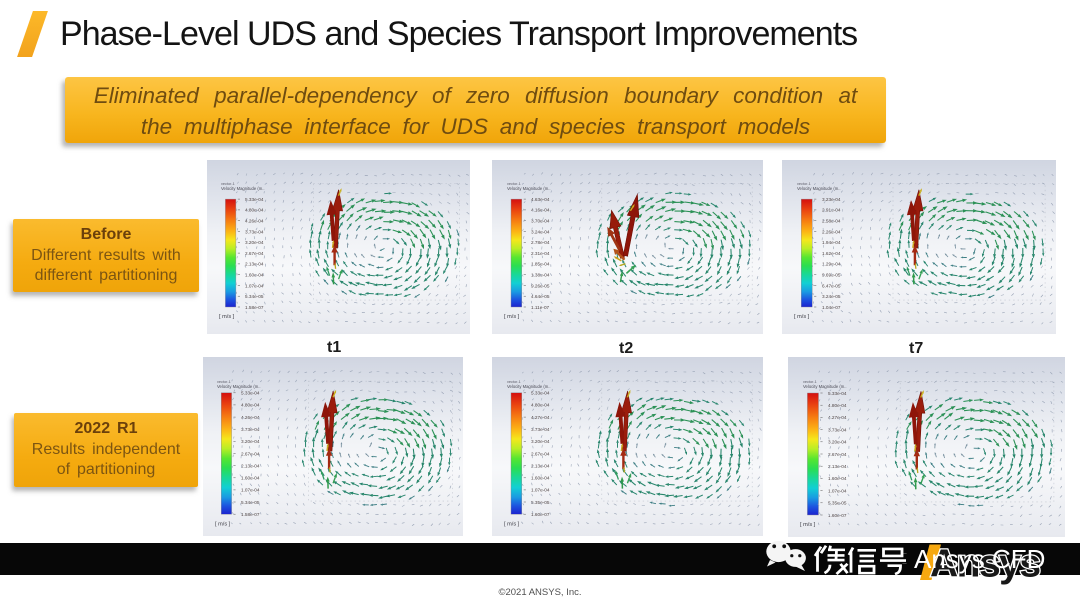 The width and height of the screenshot is (1080, 608). I want to click on svg-text: 4.63e-04, so click(540, 199).